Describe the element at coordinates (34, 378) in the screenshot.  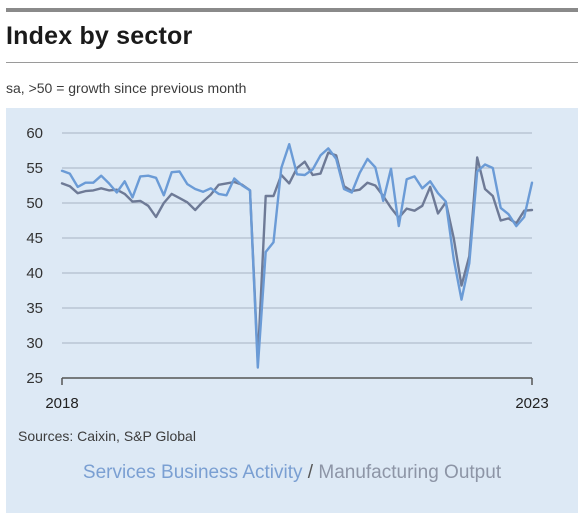
I see `y-tick-label-25: 25` at that location.